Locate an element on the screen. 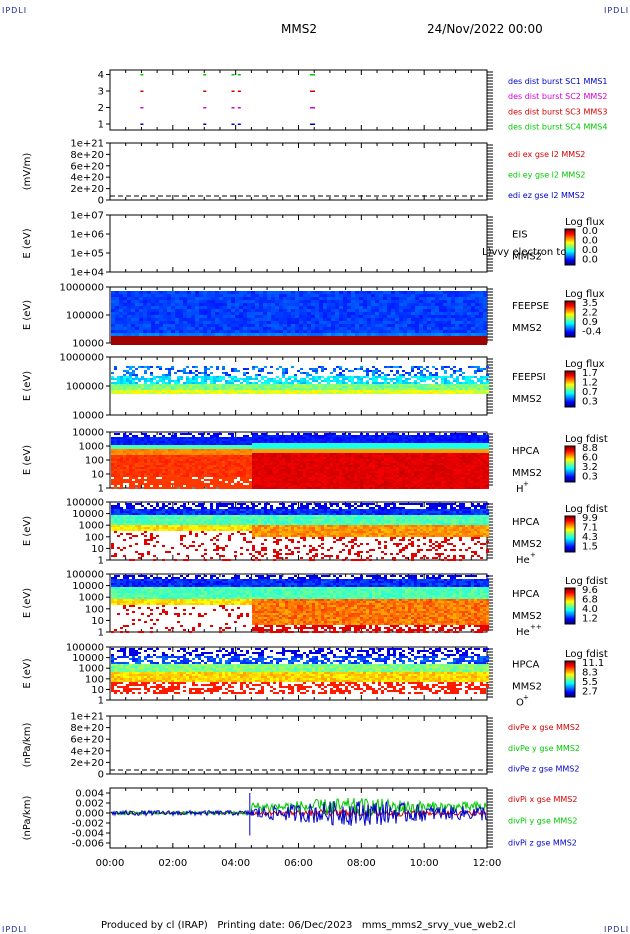 Image resolution: width=630 pixels, height=934 pixels. eis-ytick-label: 1e+07 is located at coordinates (87, 216).